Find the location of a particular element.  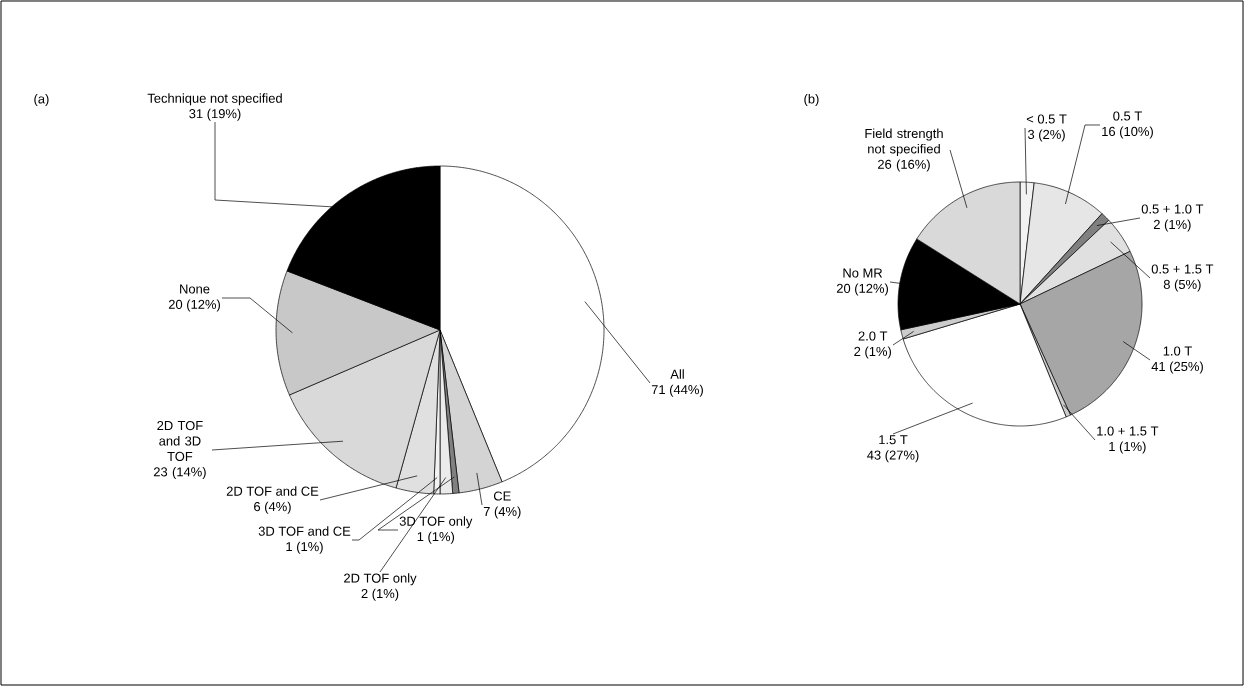

slice-label: 2.0 T is located at coordinates (873, 336).